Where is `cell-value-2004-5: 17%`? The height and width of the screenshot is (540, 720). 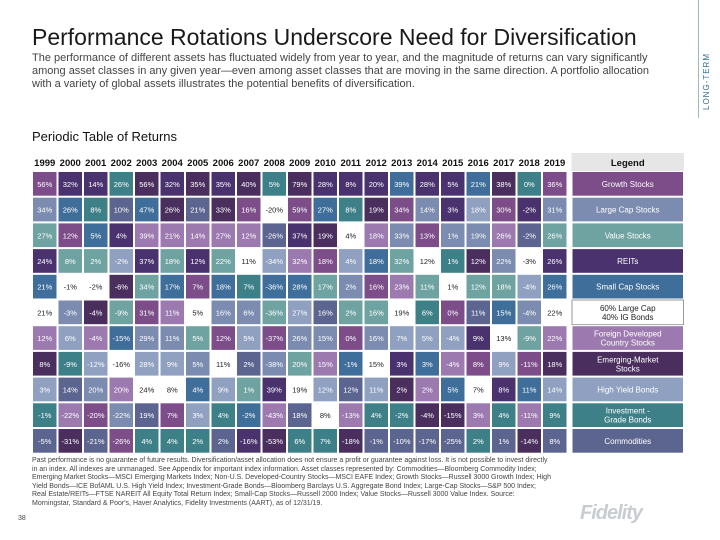 cell-value-2004-5: 17% is located at coordinates (172, 287).